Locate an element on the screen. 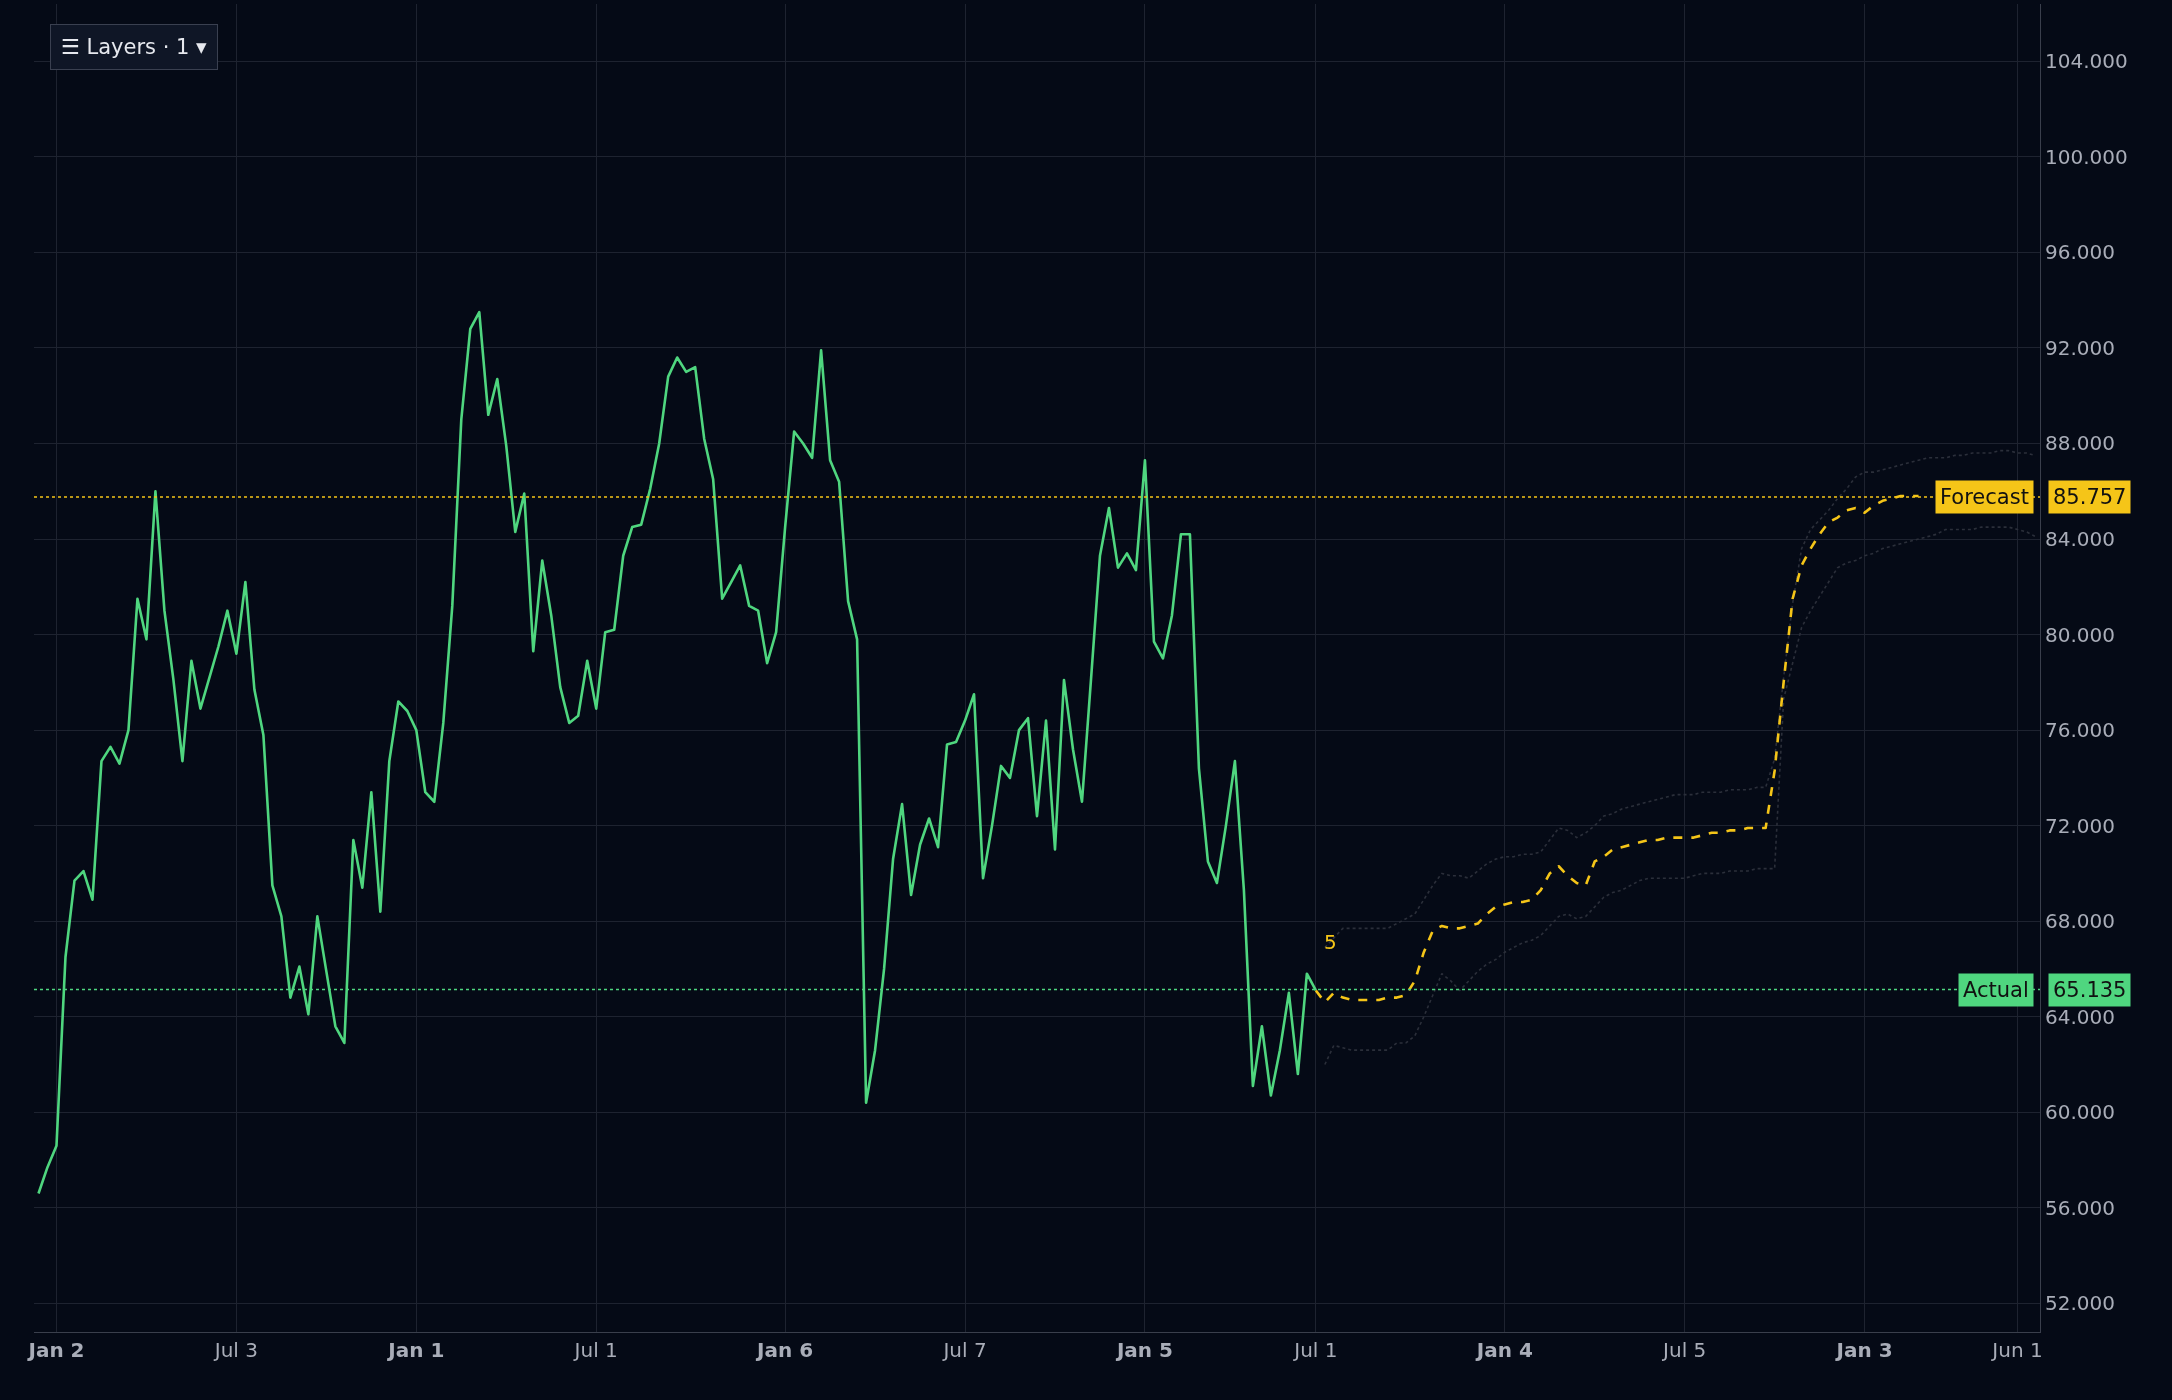  x-tick-label: Jan 3 is located at coordinates (1863, 1350).